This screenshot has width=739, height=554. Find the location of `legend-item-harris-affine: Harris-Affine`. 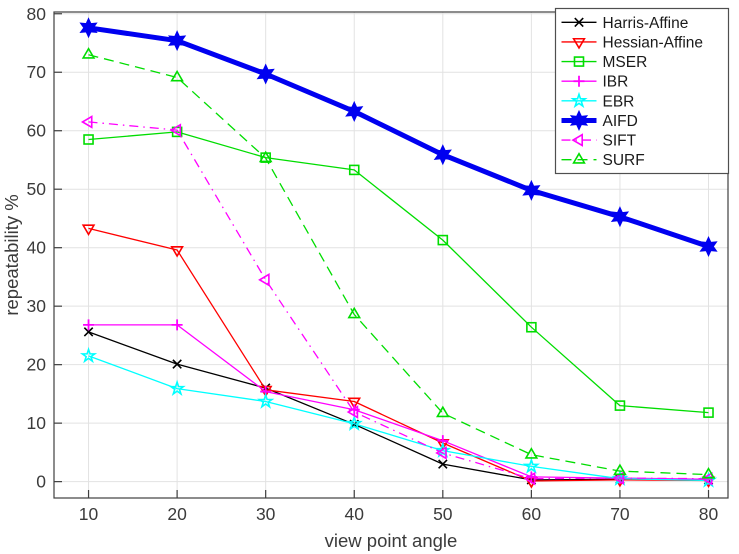

legend-item-harris-affine: Harris-Affine is located at coordinates (625, 23).